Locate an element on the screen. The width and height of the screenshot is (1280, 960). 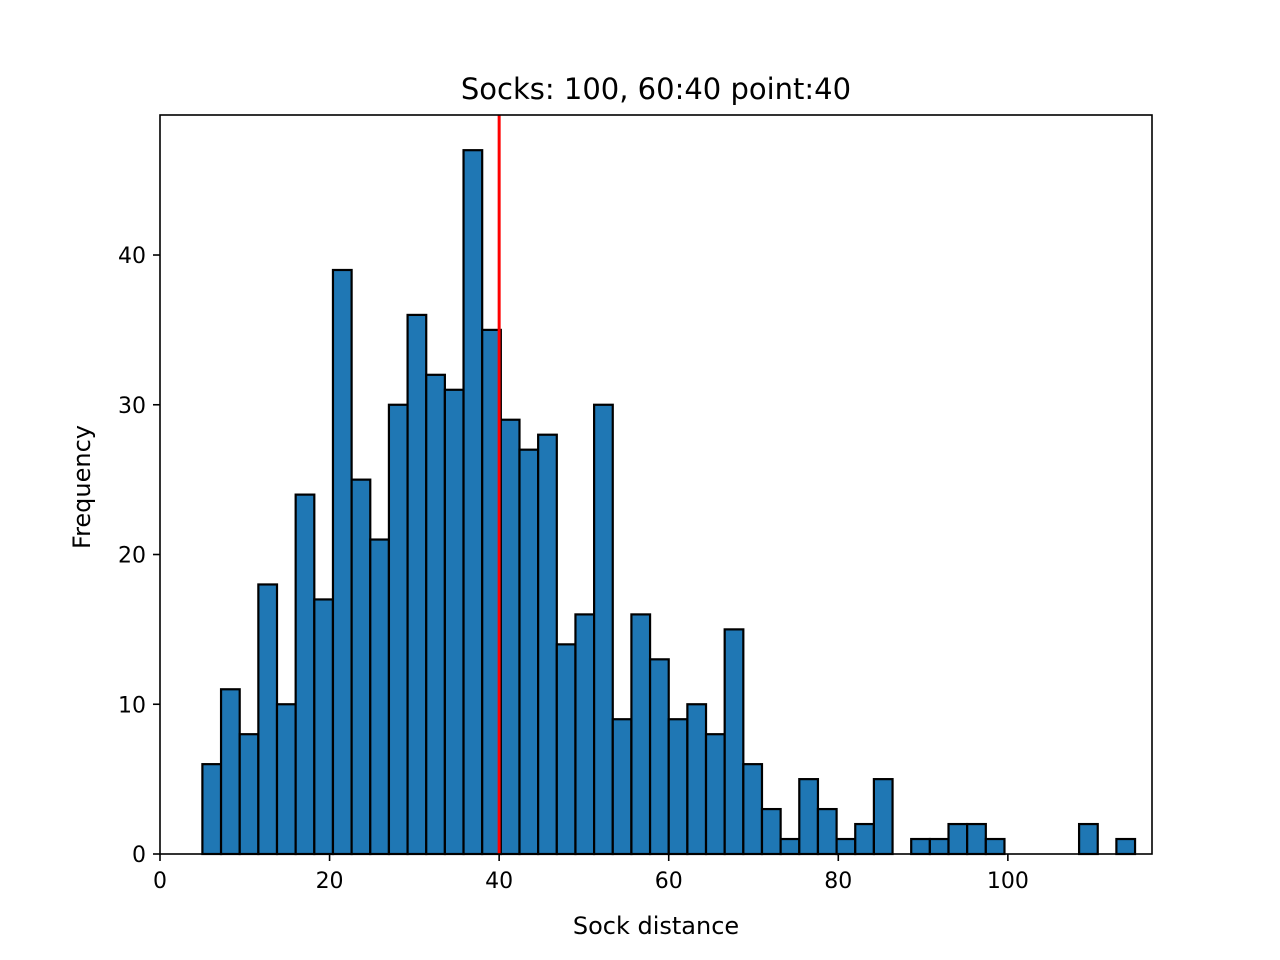
x-tick-label: 20 is located at coordinates (330, 881).